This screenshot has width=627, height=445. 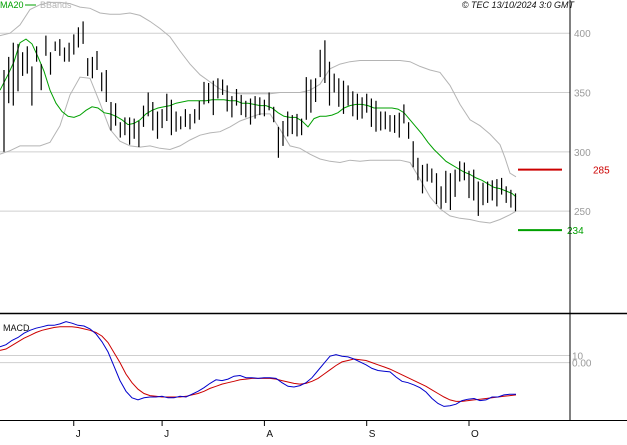 I want to click on month-label: O, so click(x=475, y=434).